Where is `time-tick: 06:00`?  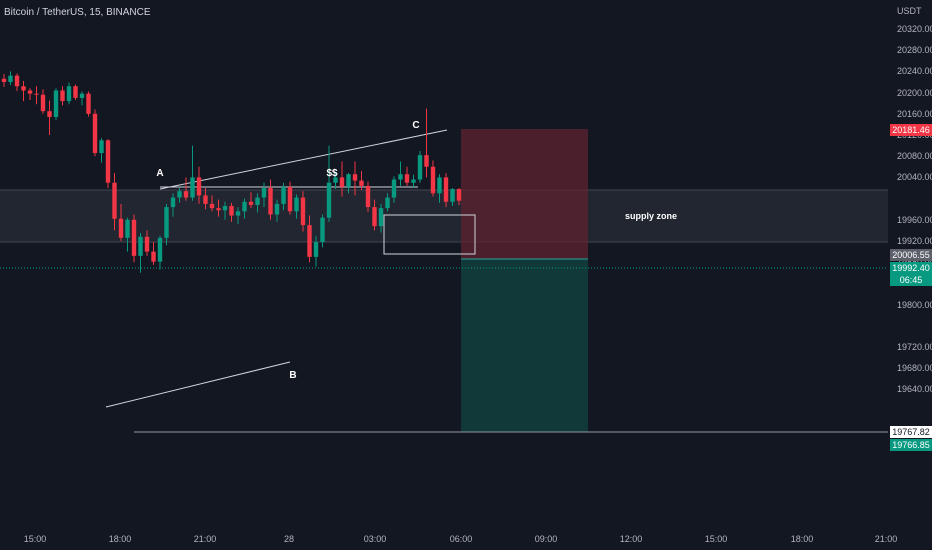
time-tick: 06:00 is located at coordinates (461, 539).